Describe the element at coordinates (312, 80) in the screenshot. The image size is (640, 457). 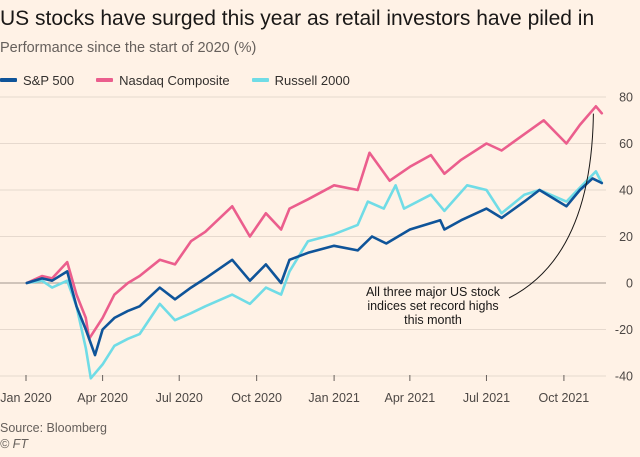
I see `legend-label-russell: Russell 2000` at that location.